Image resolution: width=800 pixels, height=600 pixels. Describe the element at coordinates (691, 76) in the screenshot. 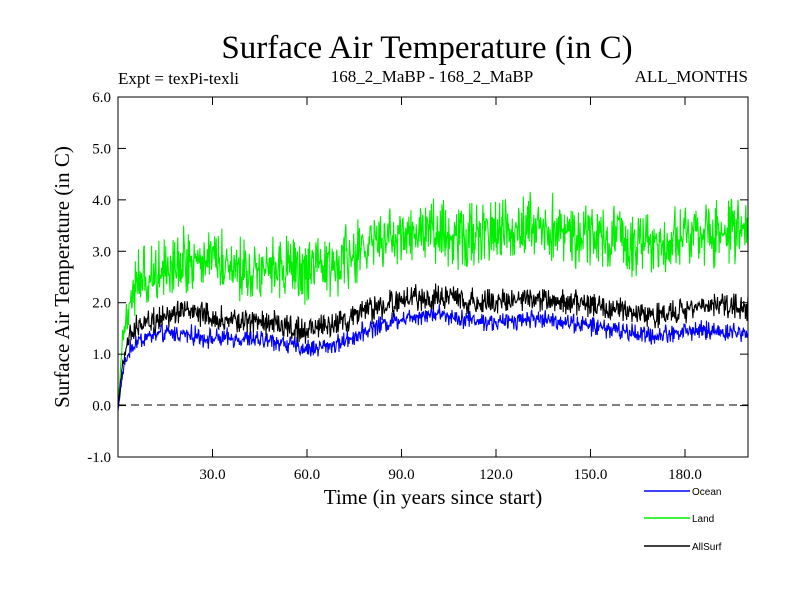

I see `months-label: ALL_MONTHS` at that location.